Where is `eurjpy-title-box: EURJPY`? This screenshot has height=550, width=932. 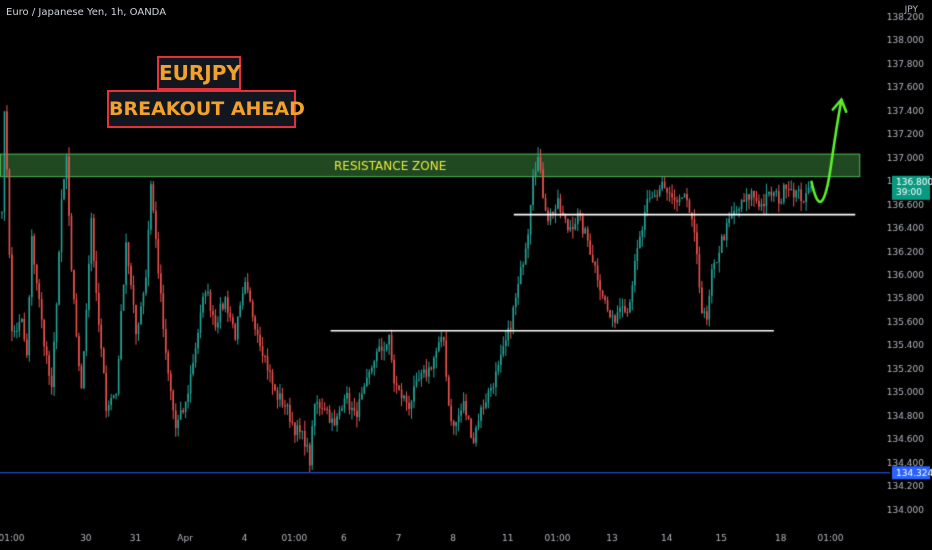 eurjpy-title-box: EURJPY is located at coordinates (199, 73).